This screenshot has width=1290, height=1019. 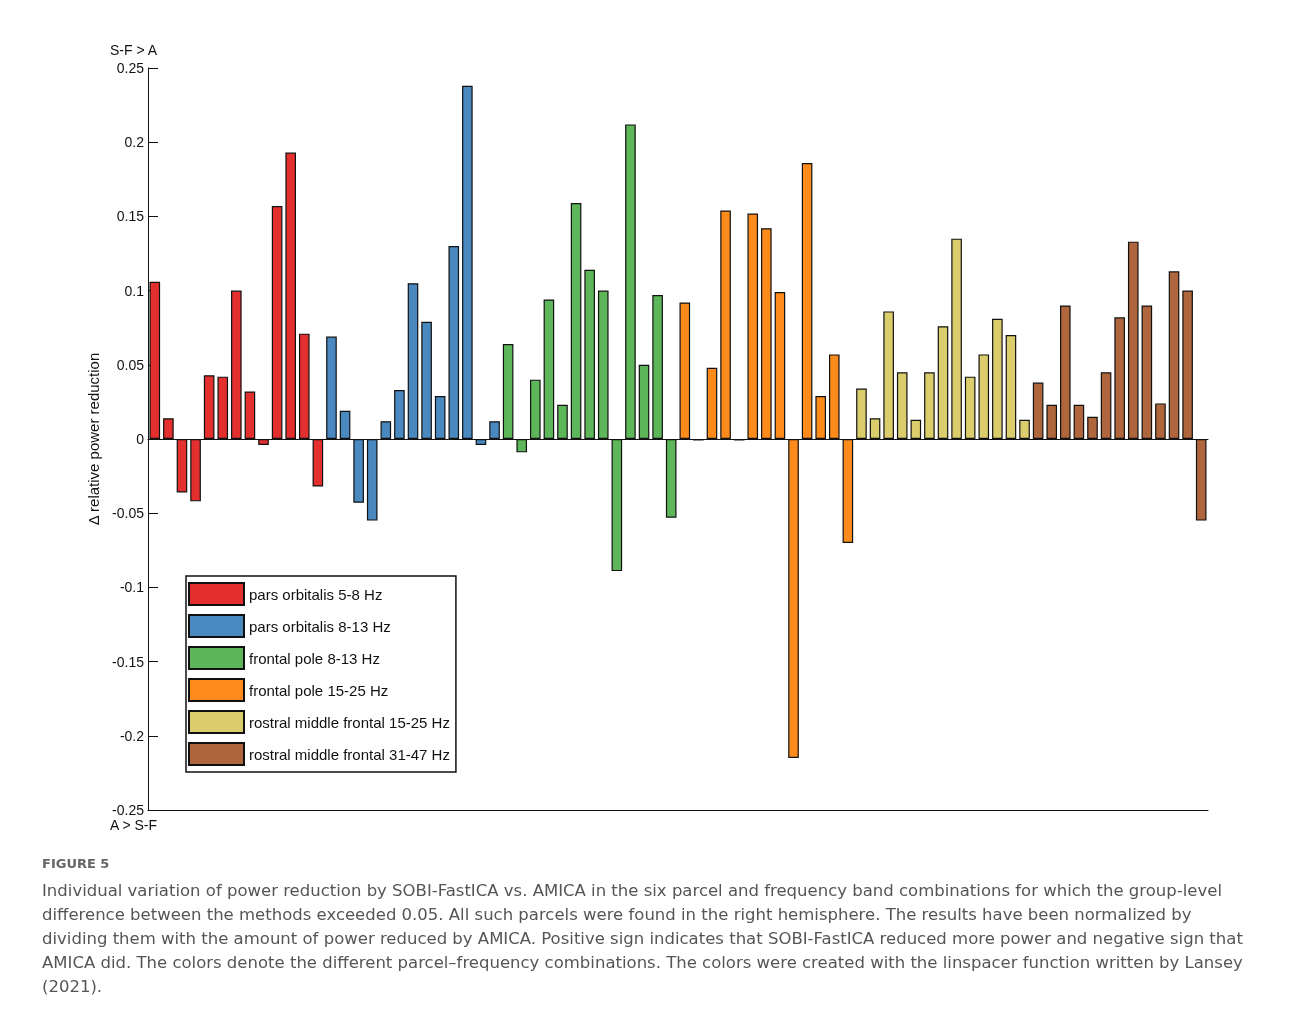 I want to click on caption: FIGURE 5, so click(x=76, y=863).